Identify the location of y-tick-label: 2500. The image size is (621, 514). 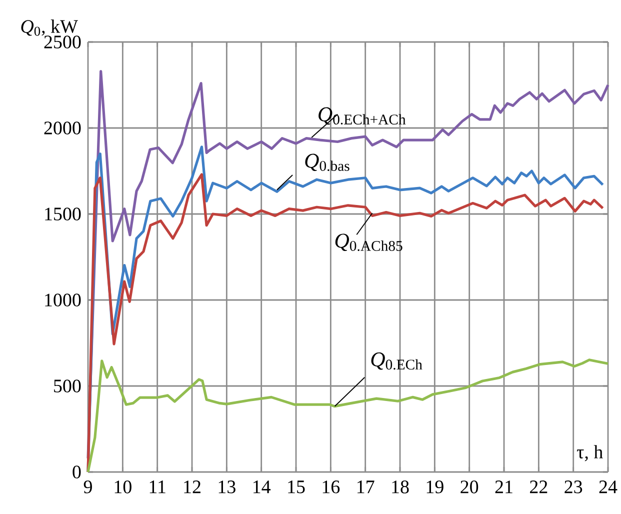
(62, 42).